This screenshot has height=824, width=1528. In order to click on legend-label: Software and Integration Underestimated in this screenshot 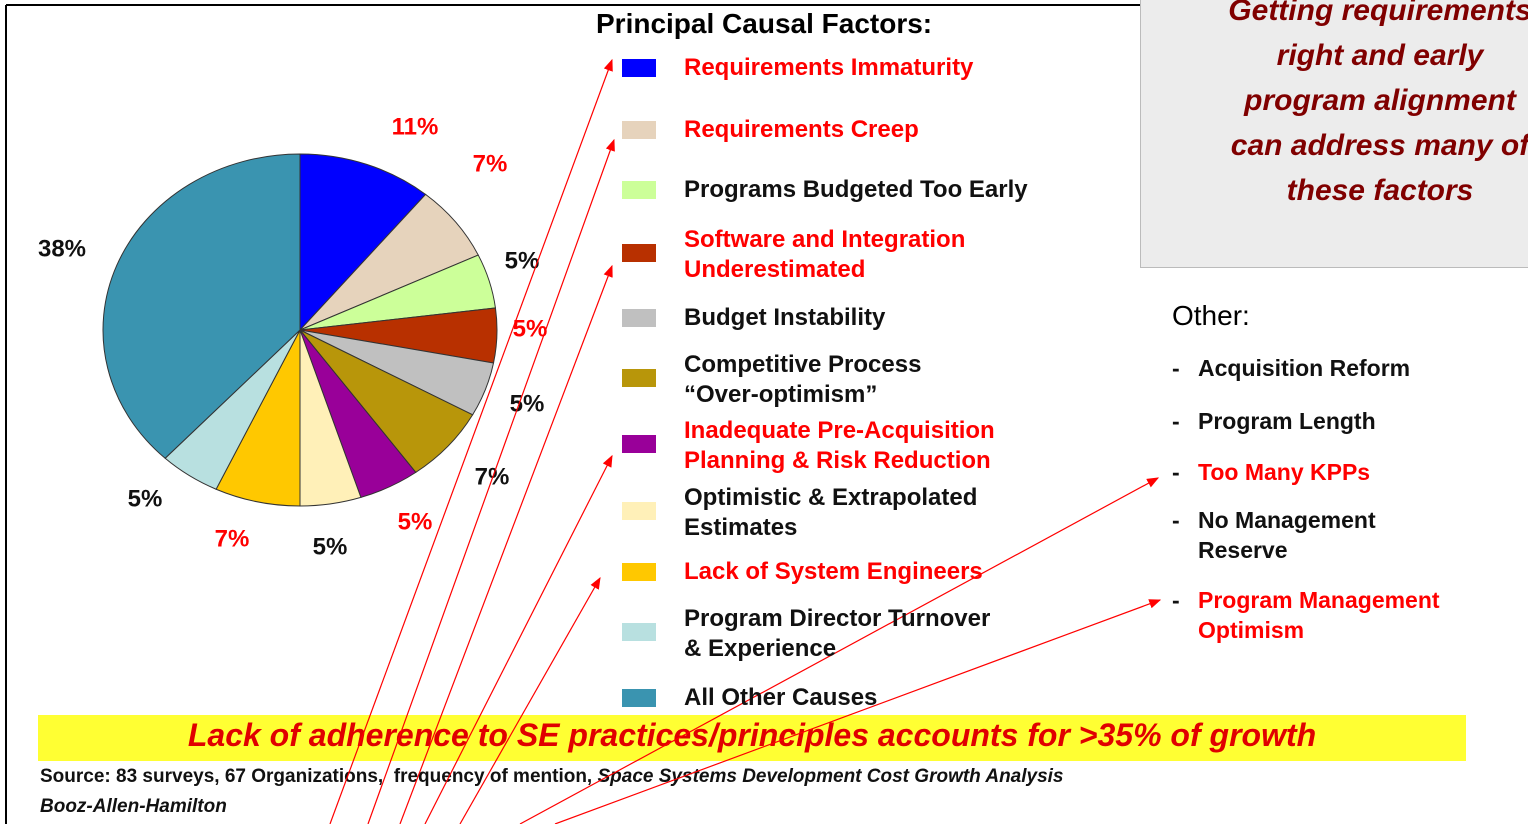, I will do `click(825, 254)`.